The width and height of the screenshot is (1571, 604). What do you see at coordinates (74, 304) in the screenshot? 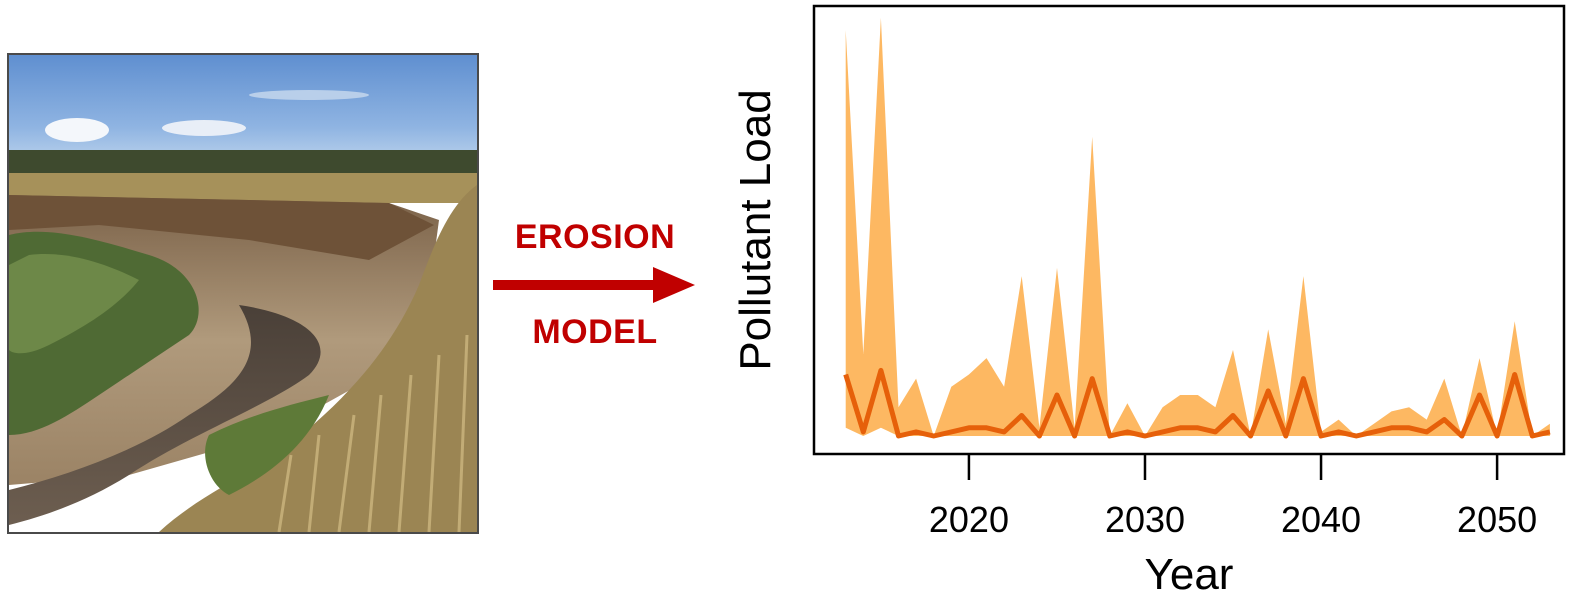
I see `left-shrubs-highlight` at bounding box center [74, 304].